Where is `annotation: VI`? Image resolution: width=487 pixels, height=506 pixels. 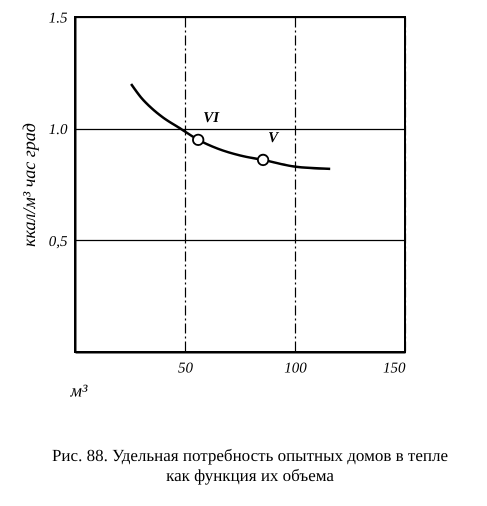 annotation: VI is located at coordinates (211, 118).